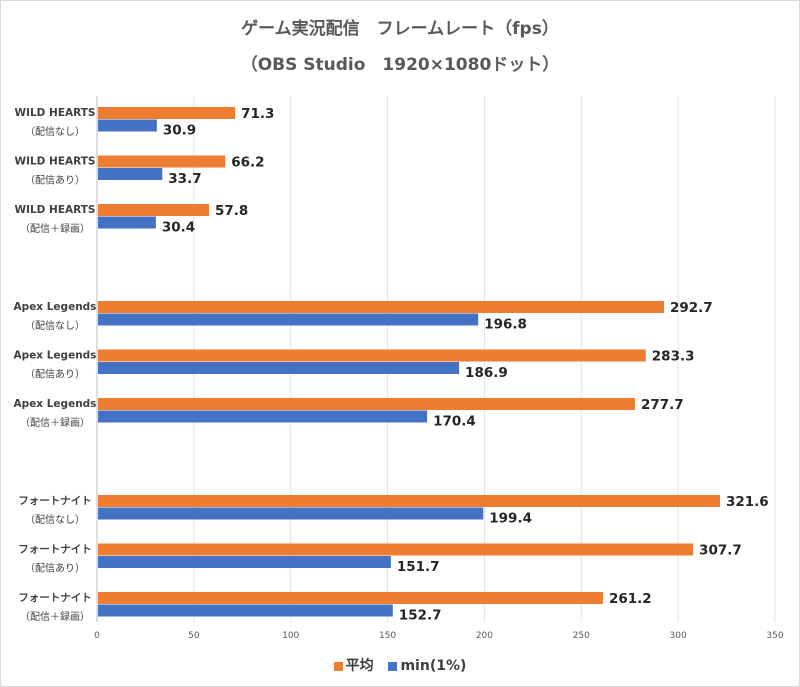 This screenshot has height=687, width=800. I want to click on legend: 平均 min(1%), so click(400, 665).